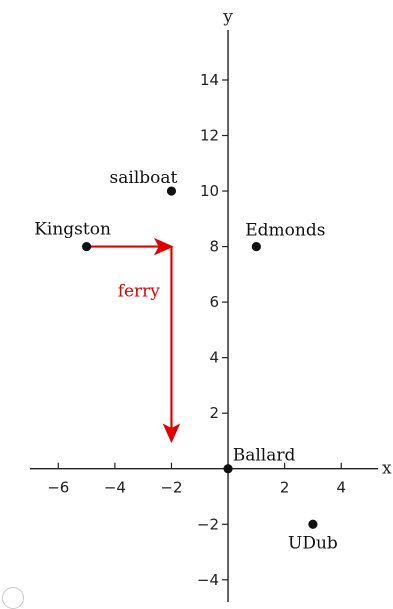 Image resolution: width=393 pixels, height=609 pixels. I want to click on y-tick-label: 8, so click(215, 247).